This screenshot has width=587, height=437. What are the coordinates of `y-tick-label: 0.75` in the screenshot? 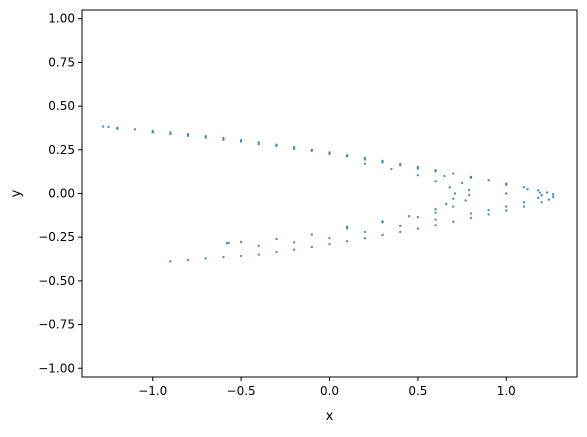 It's located at (61, 62).